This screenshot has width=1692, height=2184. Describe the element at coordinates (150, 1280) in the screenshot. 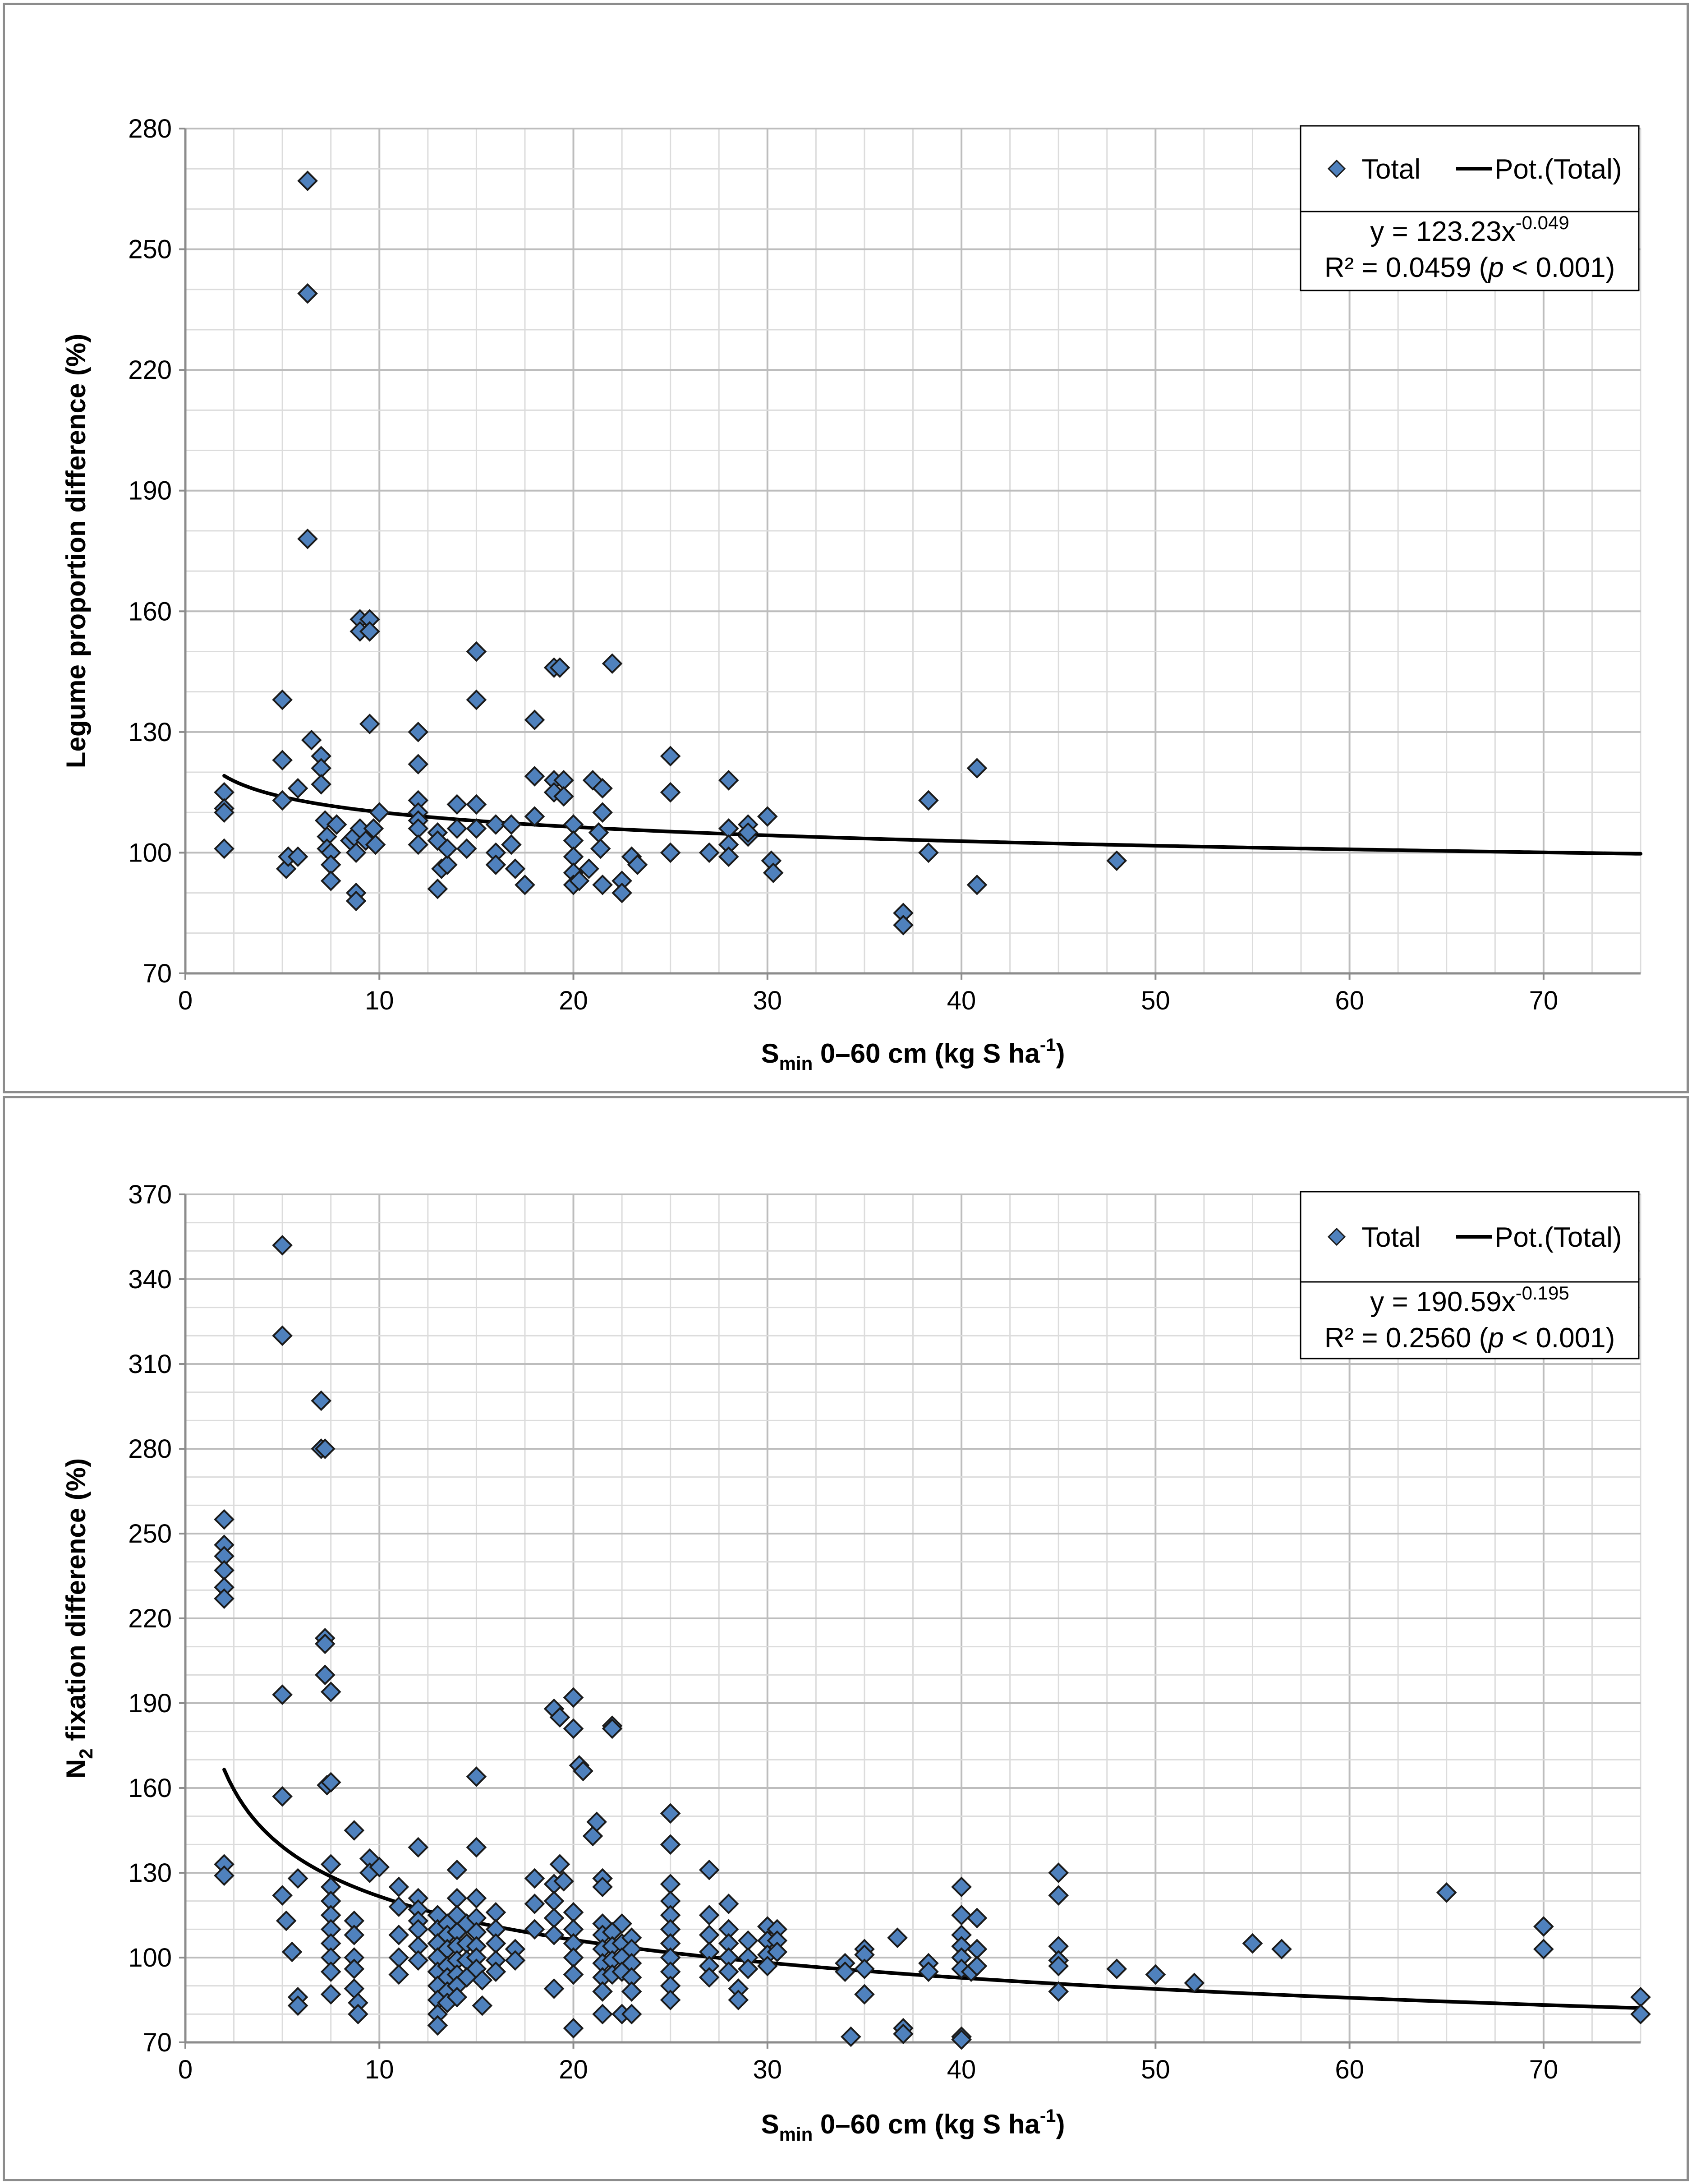

I see `y-tick-label: 340` at that location.